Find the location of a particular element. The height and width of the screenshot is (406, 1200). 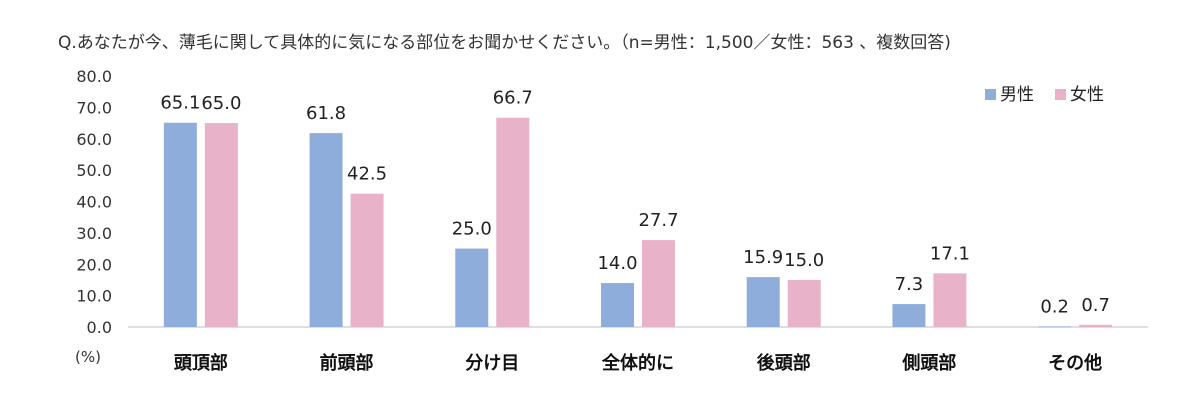

y-tick-label: 20.0 is located at coordinates (94, 264).